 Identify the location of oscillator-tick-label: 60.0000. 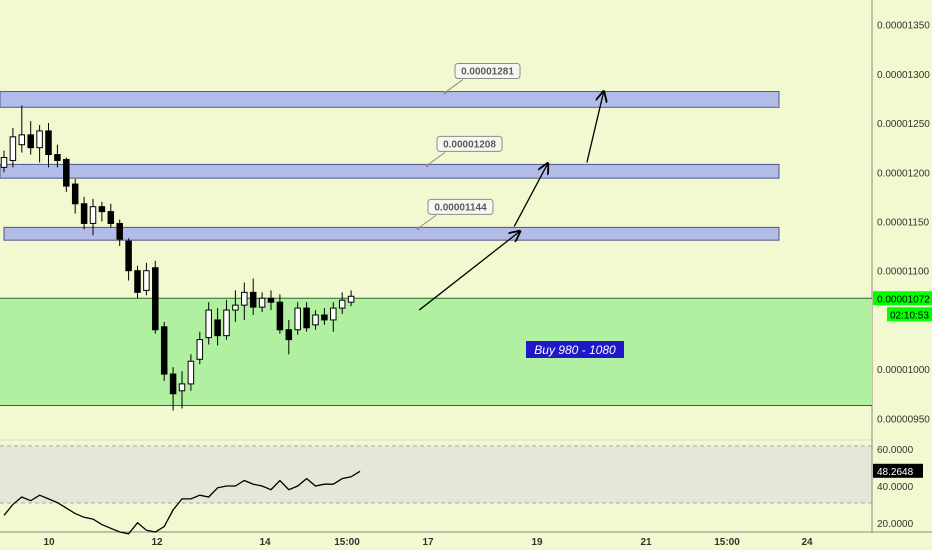
(895, 450).